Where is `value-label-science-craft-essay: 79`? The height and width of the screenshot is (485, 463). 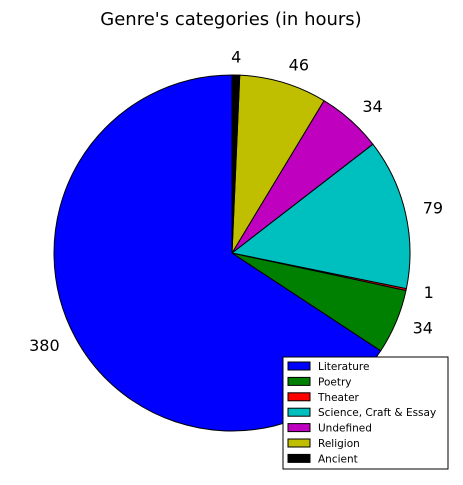 value-label-science-craft-essay: 79 is located at coordinates (433, 208).